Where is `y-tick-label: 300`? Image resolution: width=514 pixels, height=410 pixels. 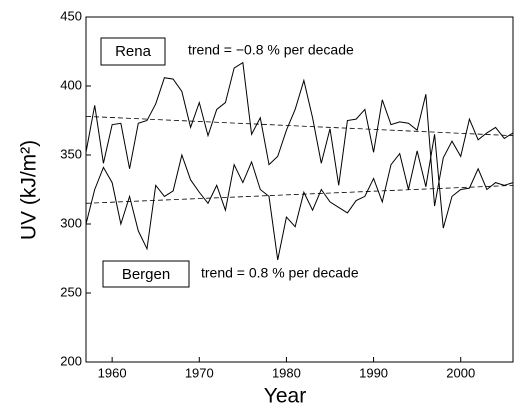
y-tick-label: 300 is located at coordinates (71, 222).